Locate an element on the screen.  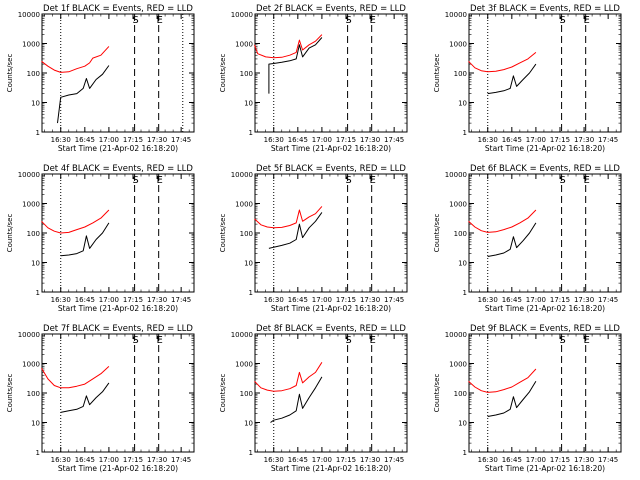
panel-title: Det 3f BLACK = Events, RED = LLD is located at coordinates (545, 9).